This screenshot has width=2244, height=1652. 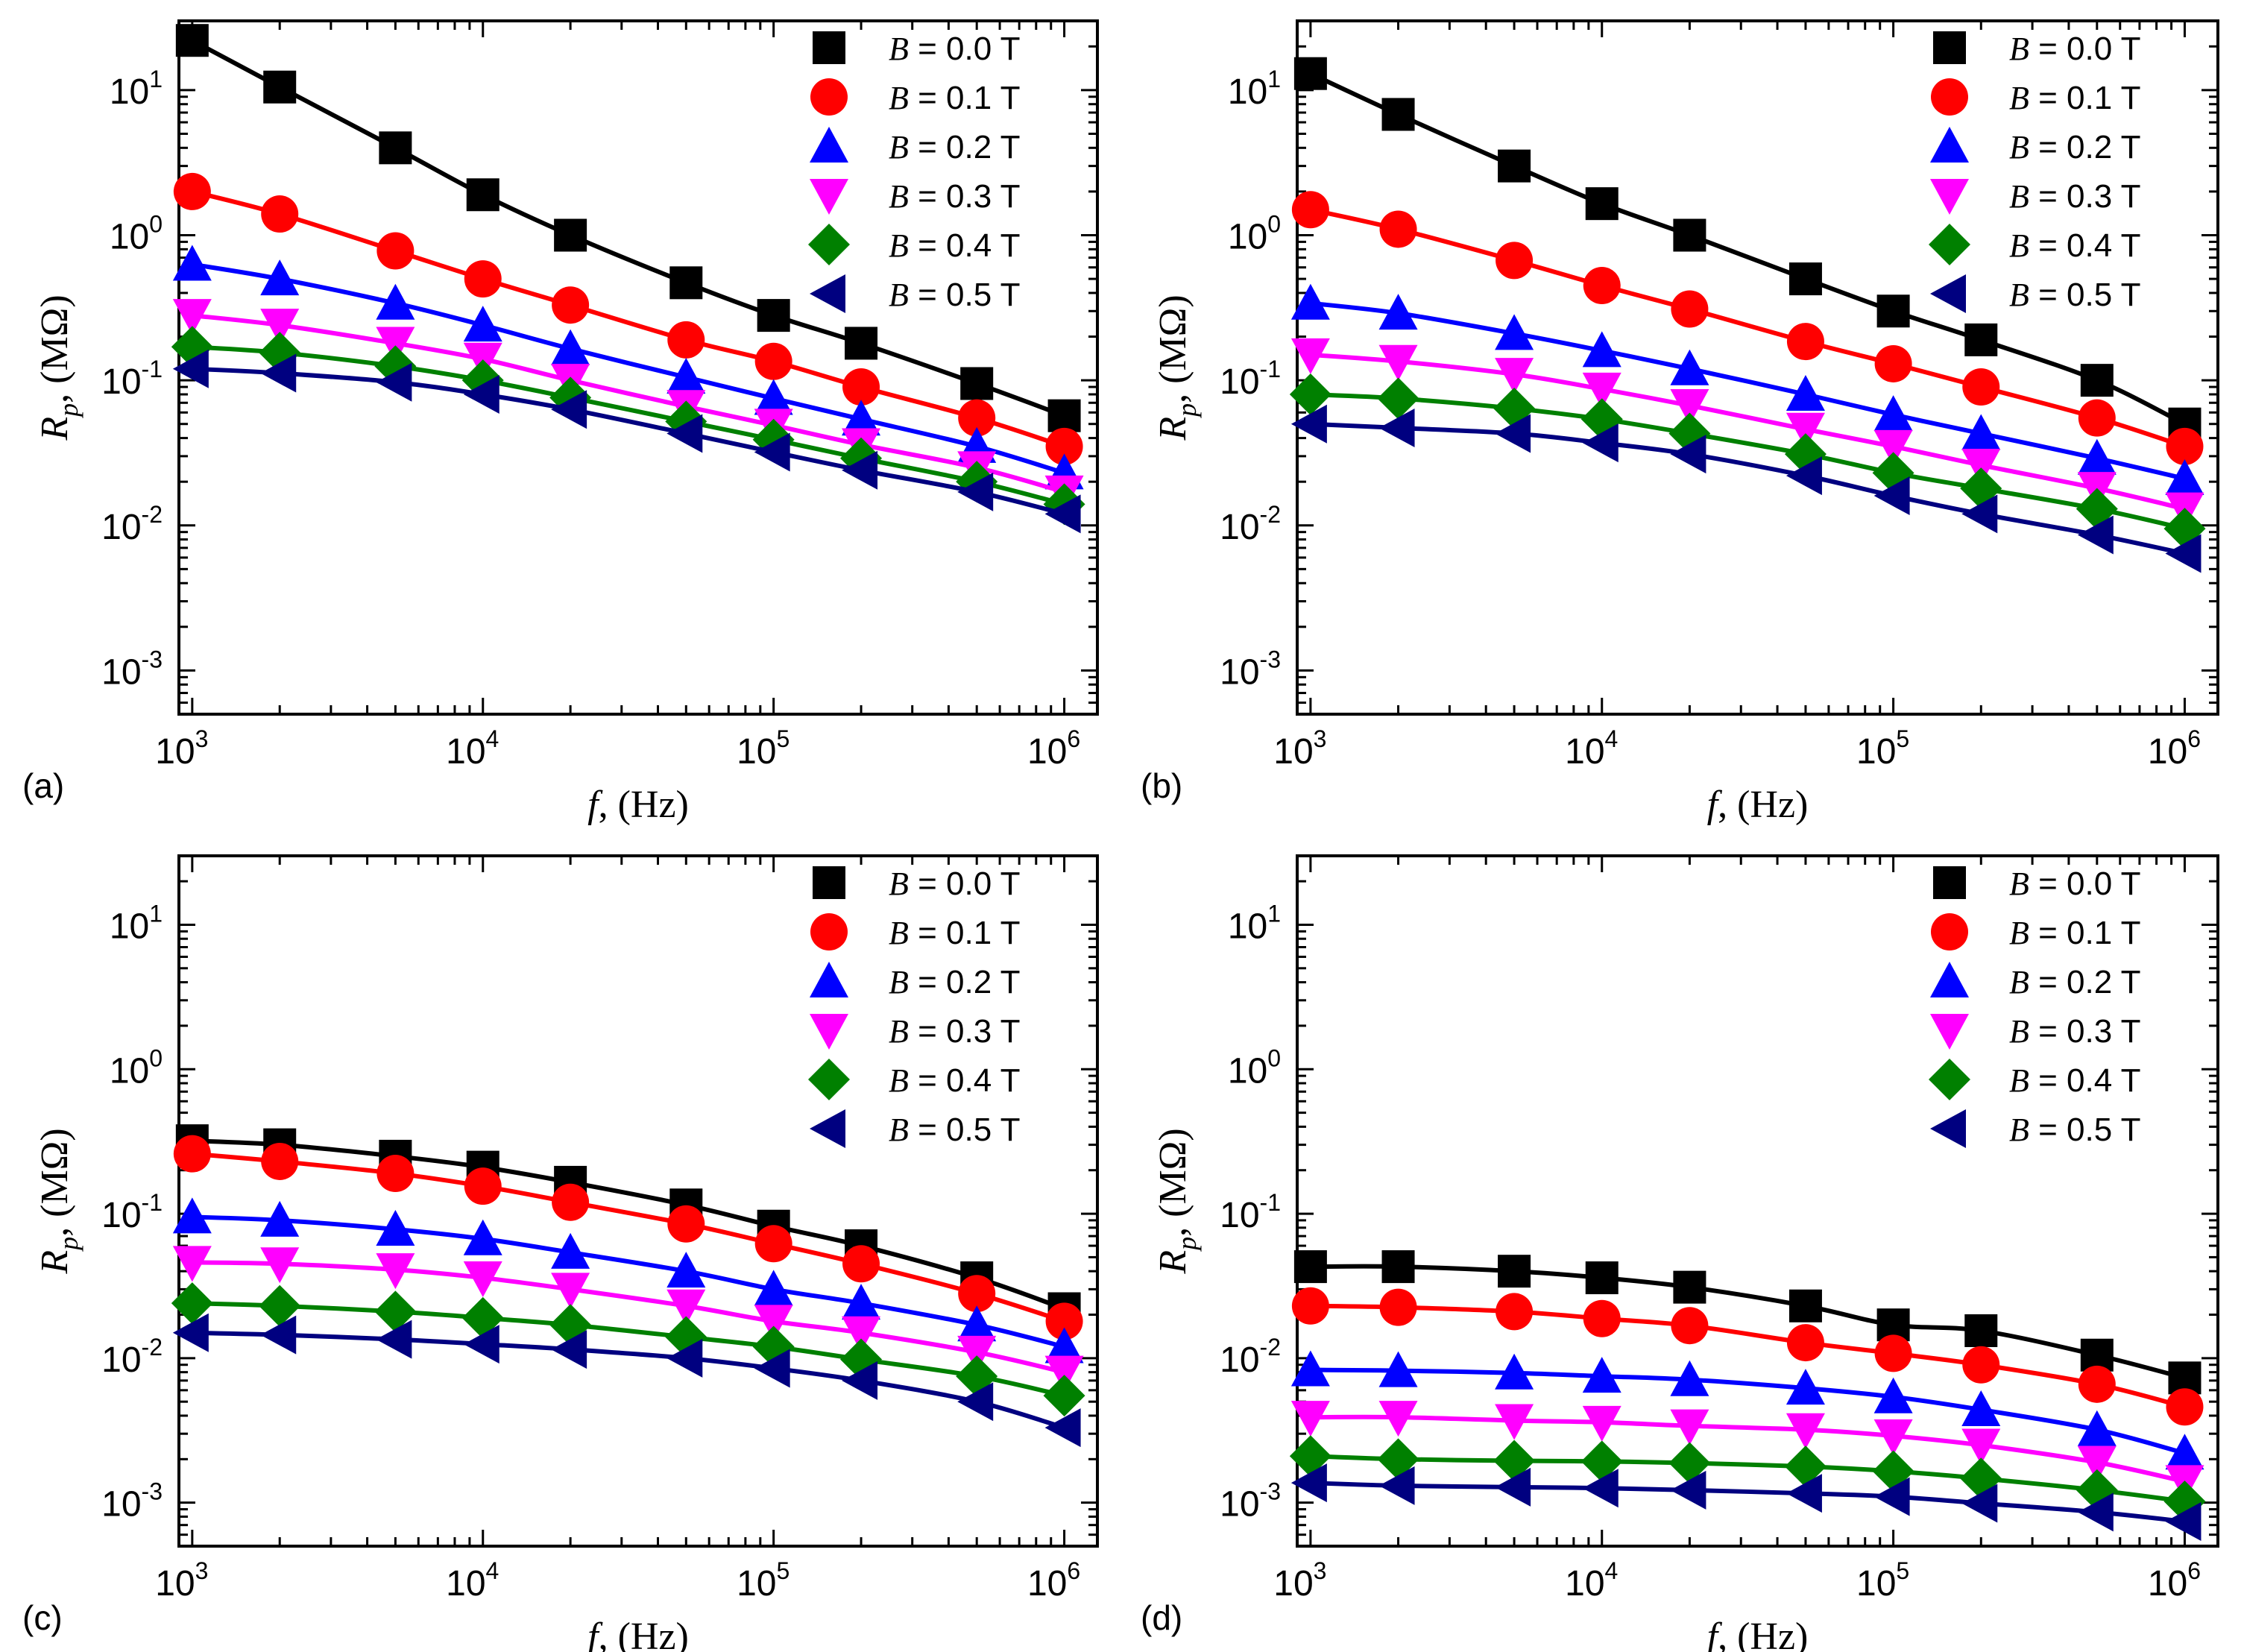 I want to click on legend-label-0: B = 0.0 T, so click(x=955, y=884).